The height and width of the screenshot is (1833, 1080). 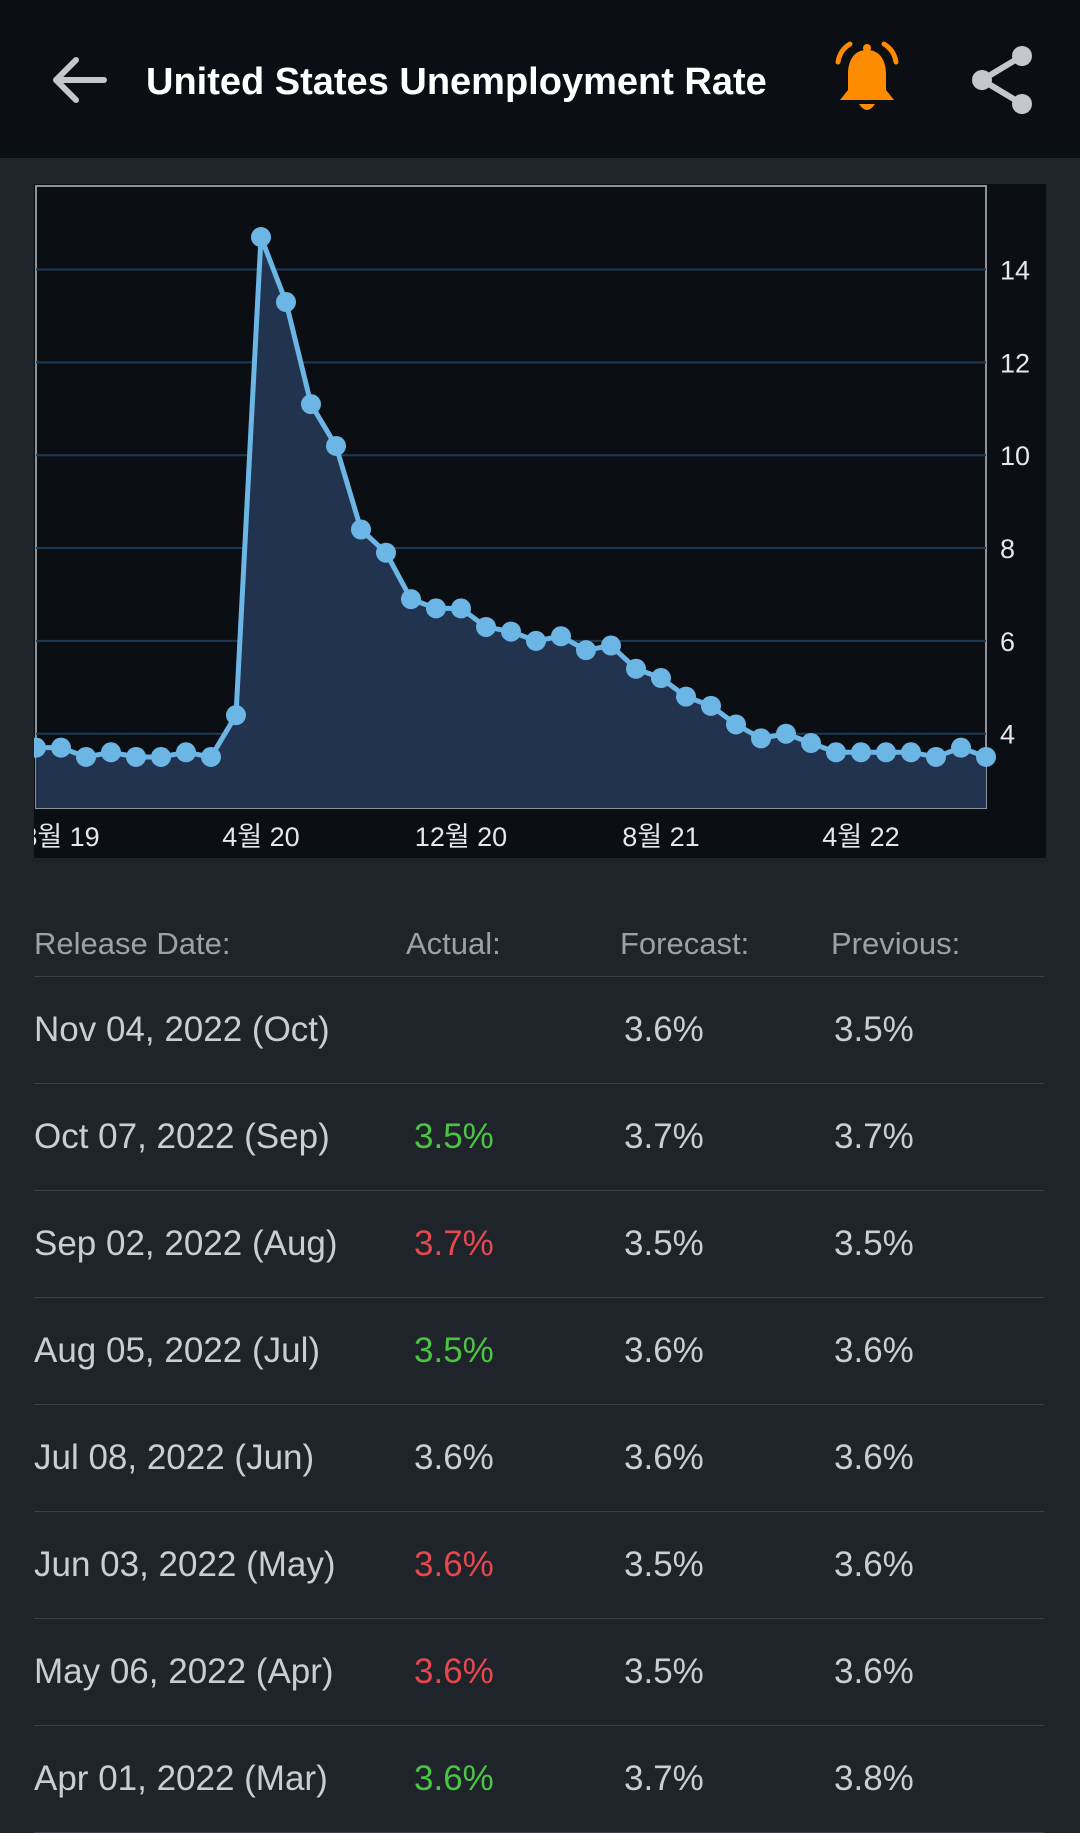 What do you see at coordinates (874, 1136) in the screenshot?
I see `previous-cell: 3.7%` at bounding box center [874, 1136].